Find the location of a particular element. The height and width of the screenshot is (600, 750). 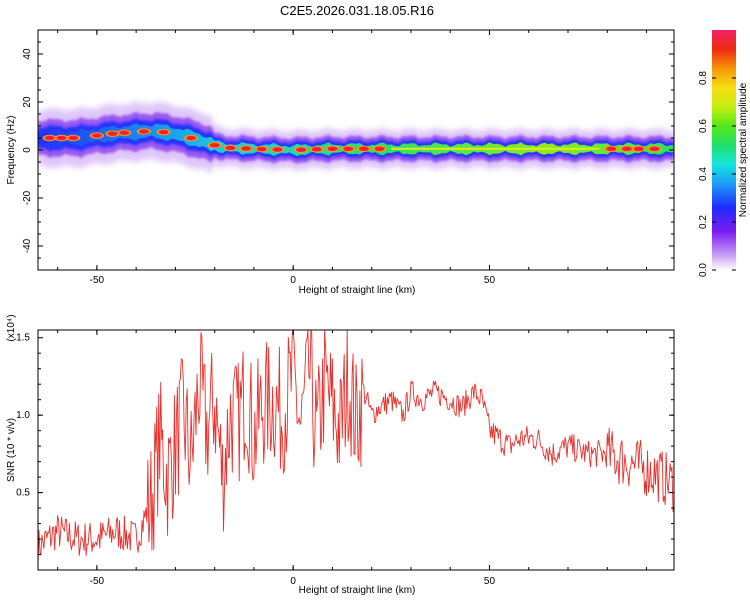

figure-title: C2E5.2026.031.18.05.R16 is located at coordinates (357, 10).